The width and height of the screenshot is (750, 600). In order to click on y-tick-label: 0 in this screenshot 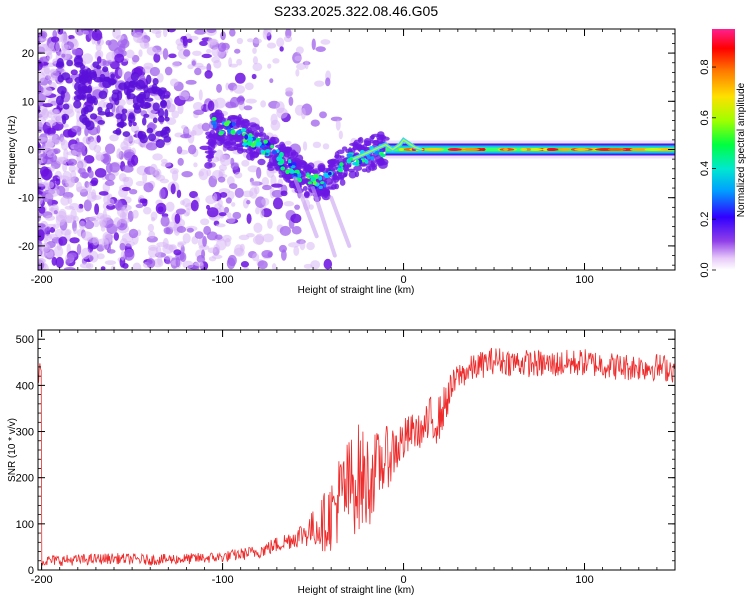, I will do `click(31, 571)`.